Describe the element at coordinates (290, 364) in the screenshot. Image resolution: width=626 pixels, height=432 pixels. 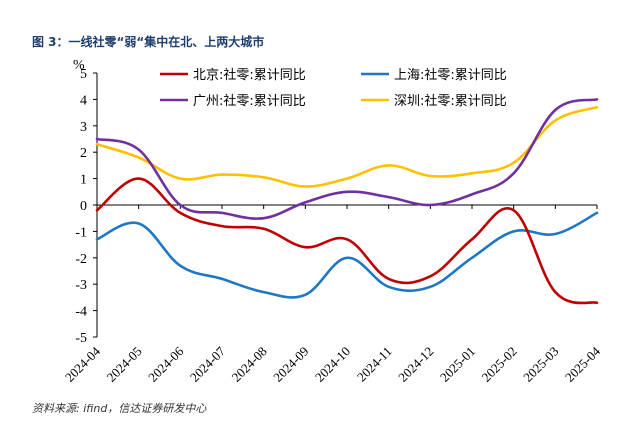
I see `x-tick-label: 2024-09` at that location.